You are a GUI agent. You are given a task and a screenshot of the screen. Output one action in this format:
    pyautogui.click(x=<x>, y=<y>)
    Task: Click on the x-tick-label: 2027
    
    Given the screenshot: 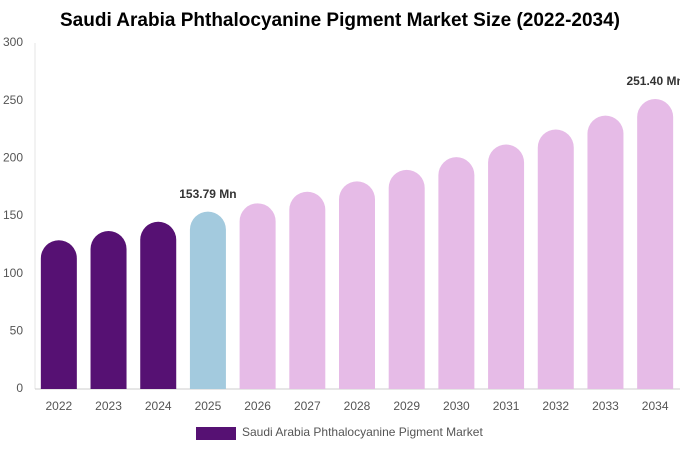 What is the action you would take?
    pyautogui.click(x=307, y=406)
    